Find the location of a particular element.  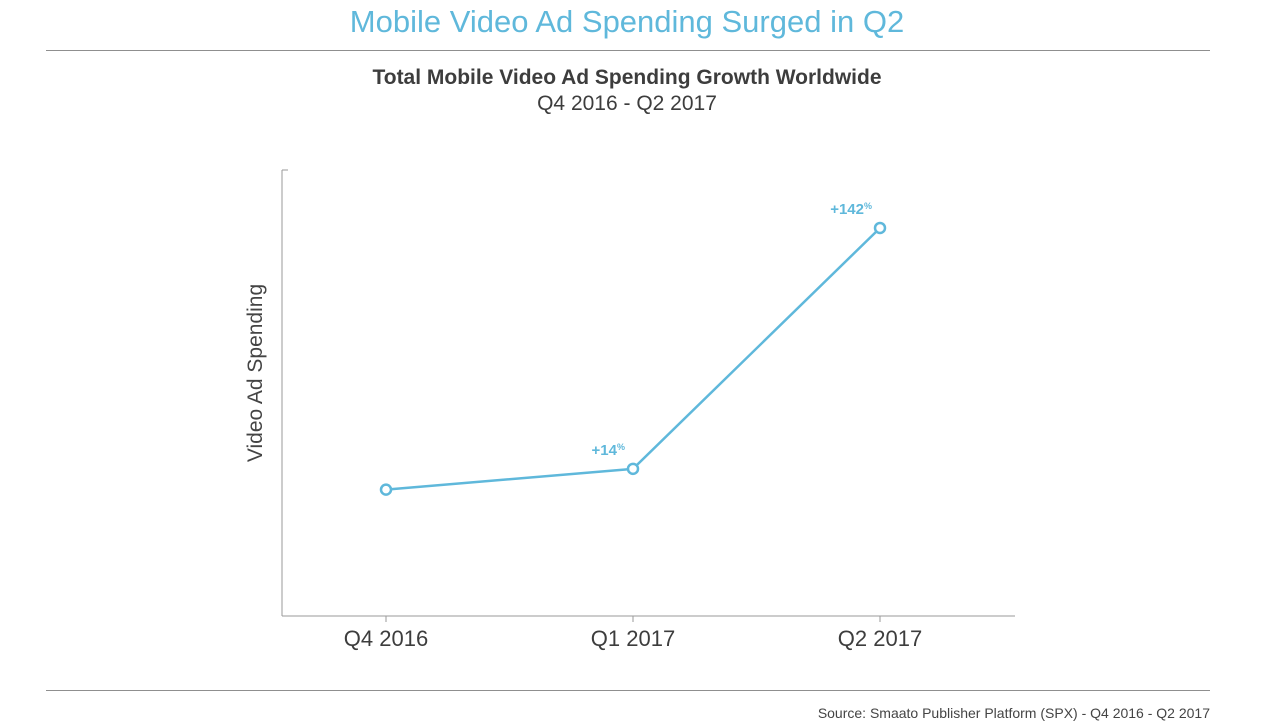

x-tick-label: Q2 2017 is located at coordinates (880, 638).